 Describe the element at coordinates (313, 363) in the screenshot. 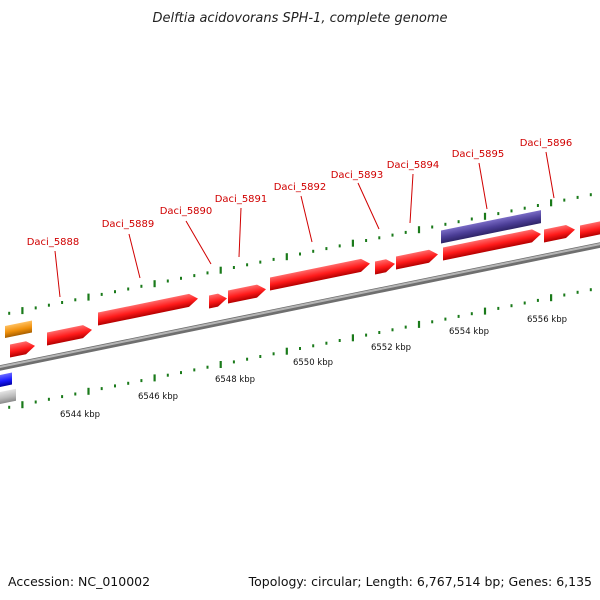

I see `scale-label: 6550 kbp` at that location.